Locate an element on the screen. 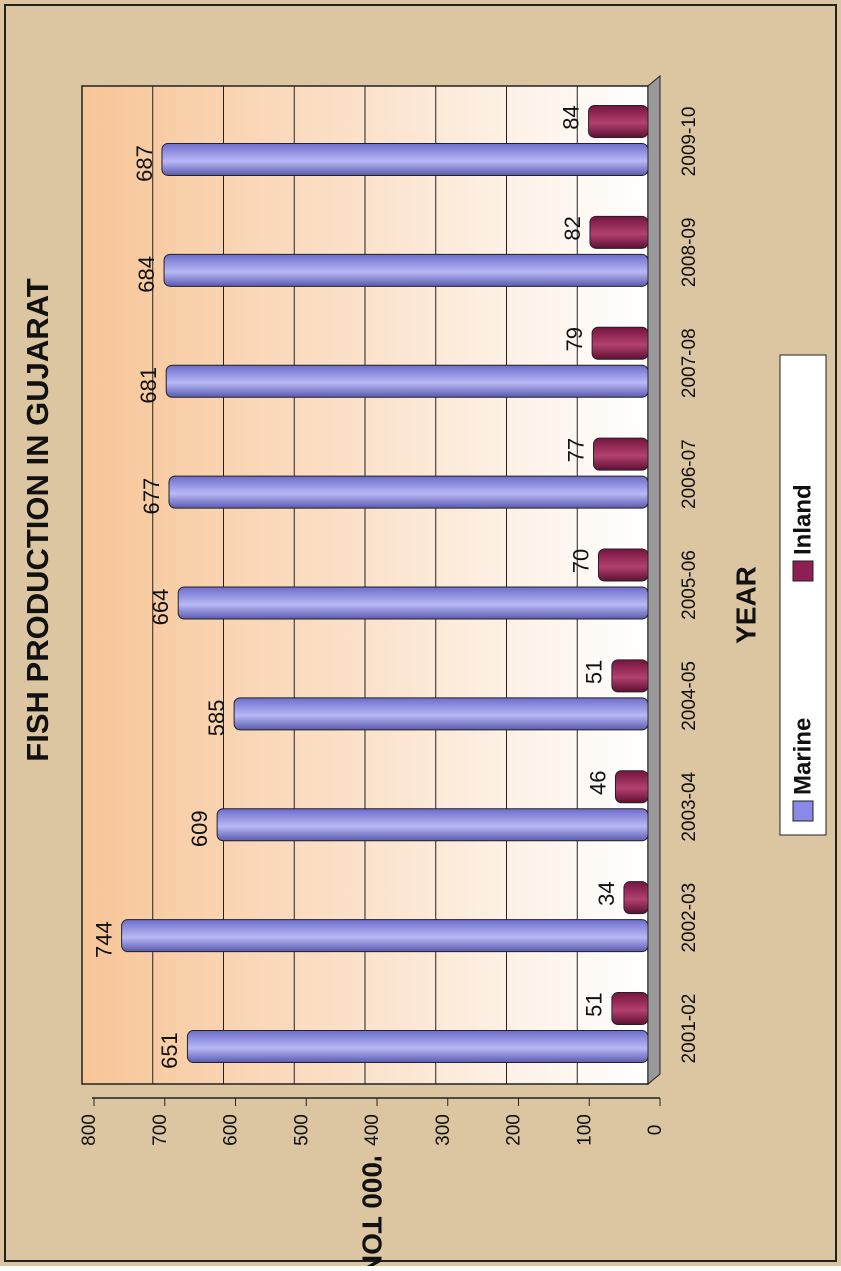  data-label: 651 is located at coordinates (169, 1050).